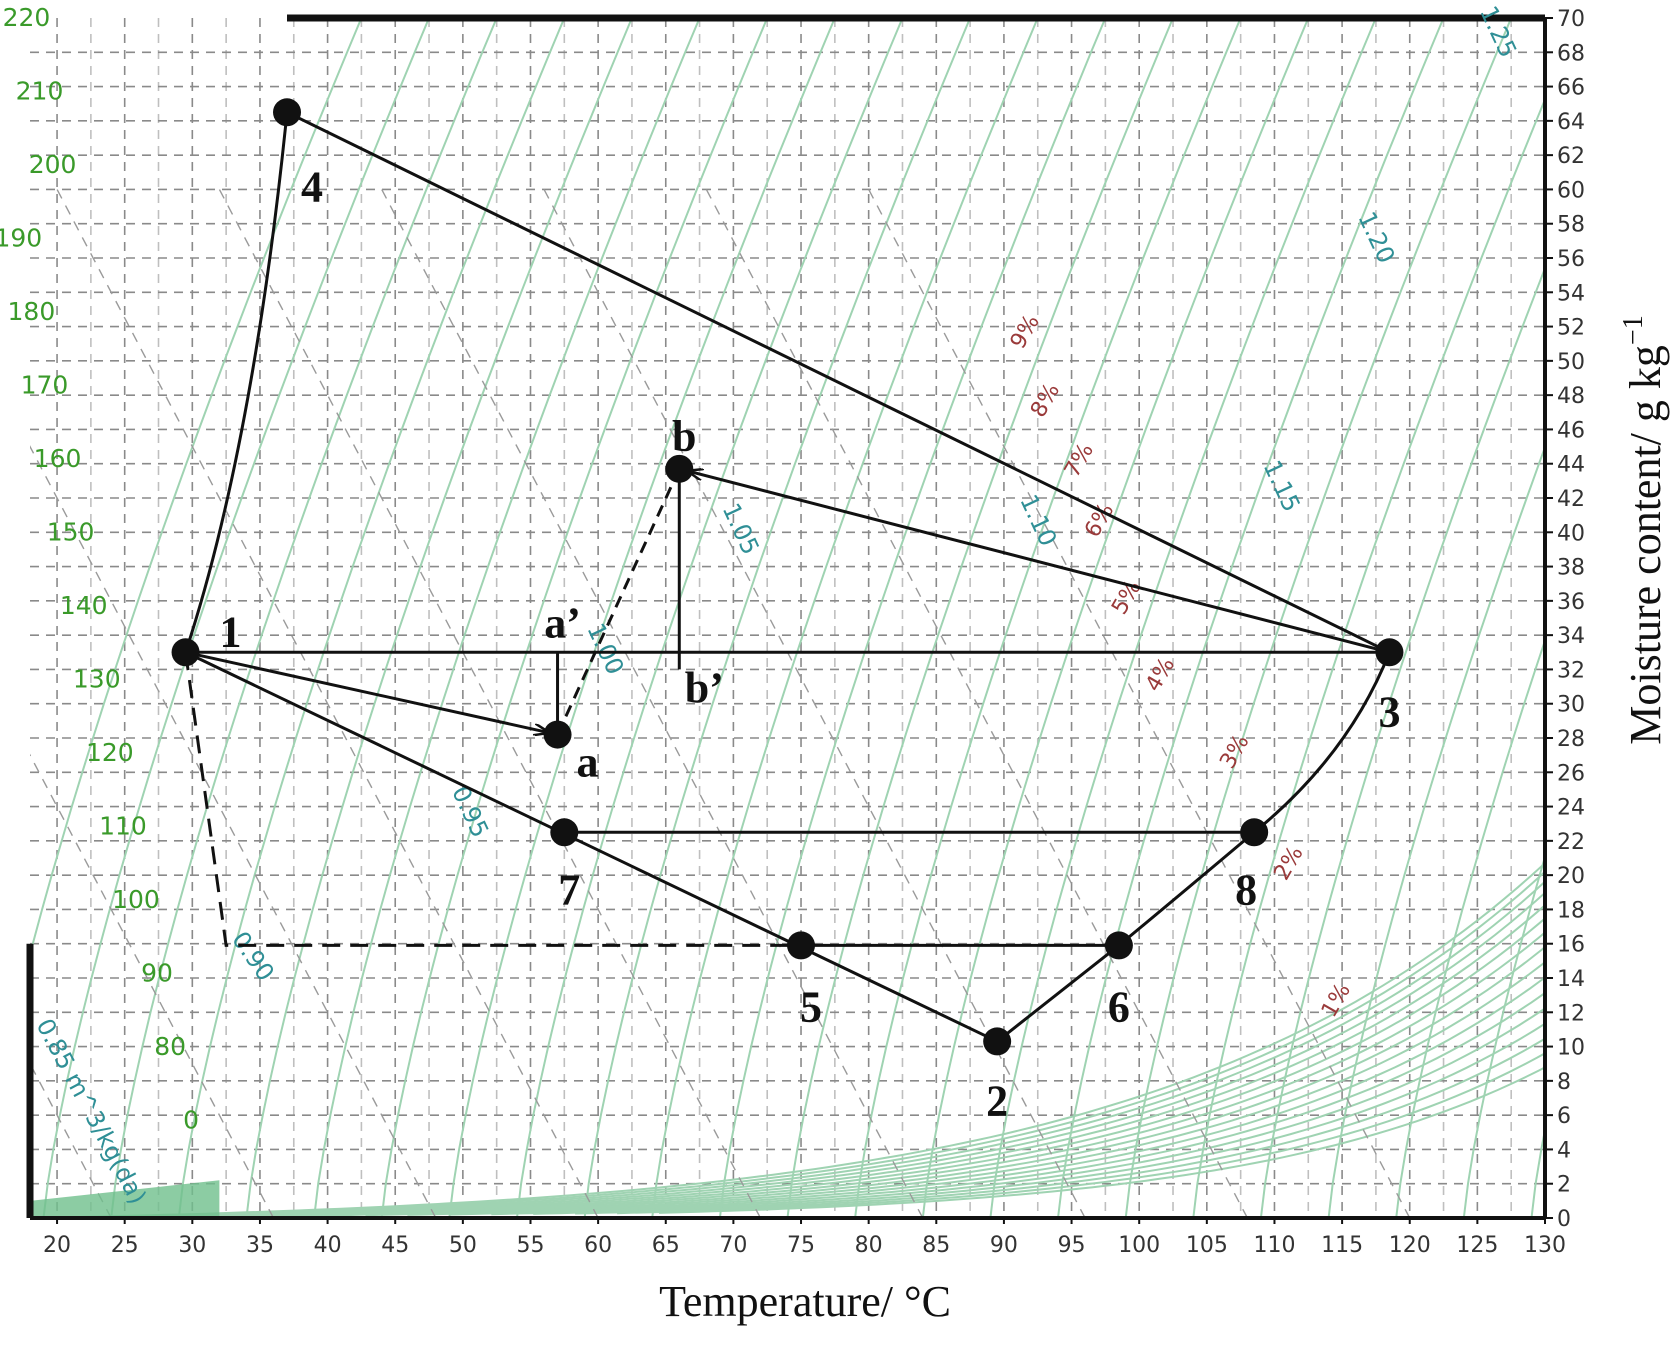  I want to click on y-tick-label: 2, so click(1564, 1185).